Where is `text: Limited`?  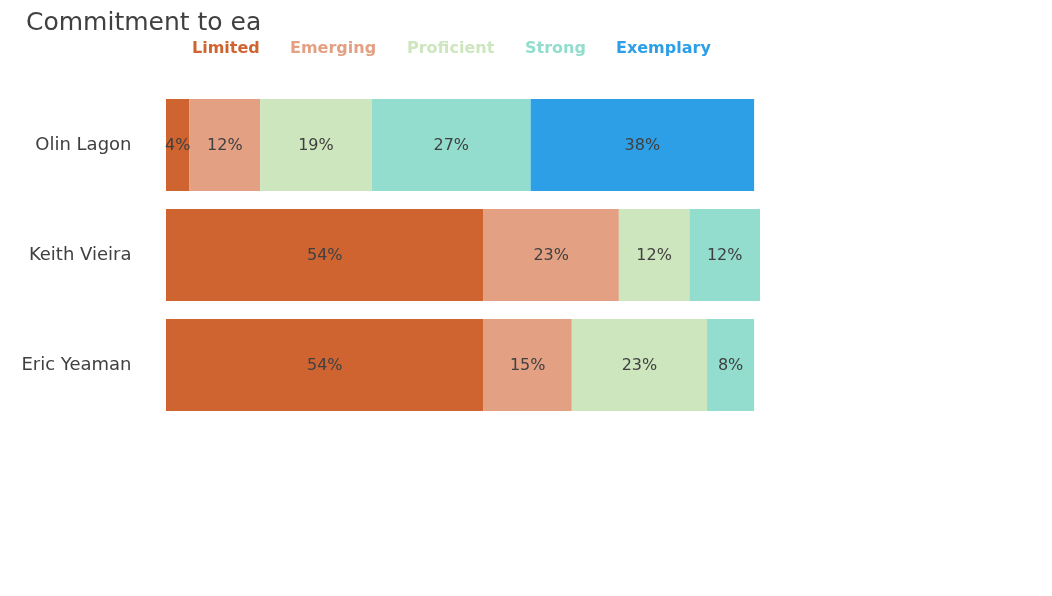 text: Limited is located at coordinates (226, 47).